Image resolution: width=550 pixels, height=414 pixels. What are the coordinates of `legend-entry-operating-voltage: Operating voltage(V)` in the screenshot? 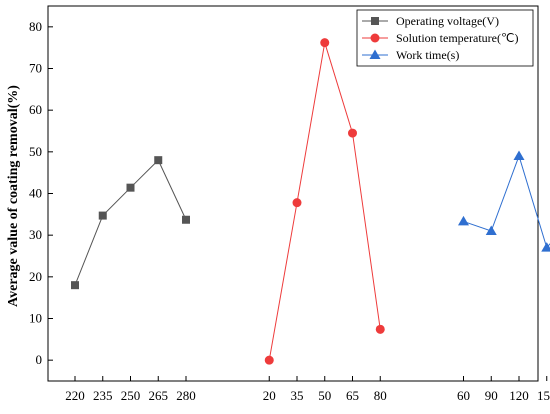 It's located at (430, 21).